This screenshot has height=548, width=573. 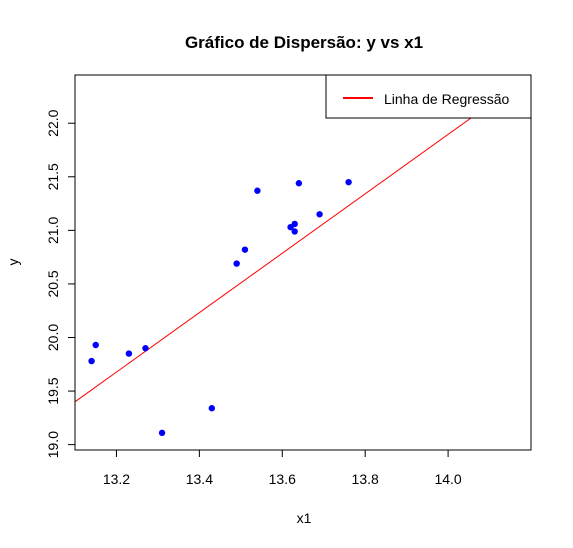 What do you see at coordinates (53, 176) in the screenshot?
I see `y-tick-label: 21.5` at bounding box center [53, 176].